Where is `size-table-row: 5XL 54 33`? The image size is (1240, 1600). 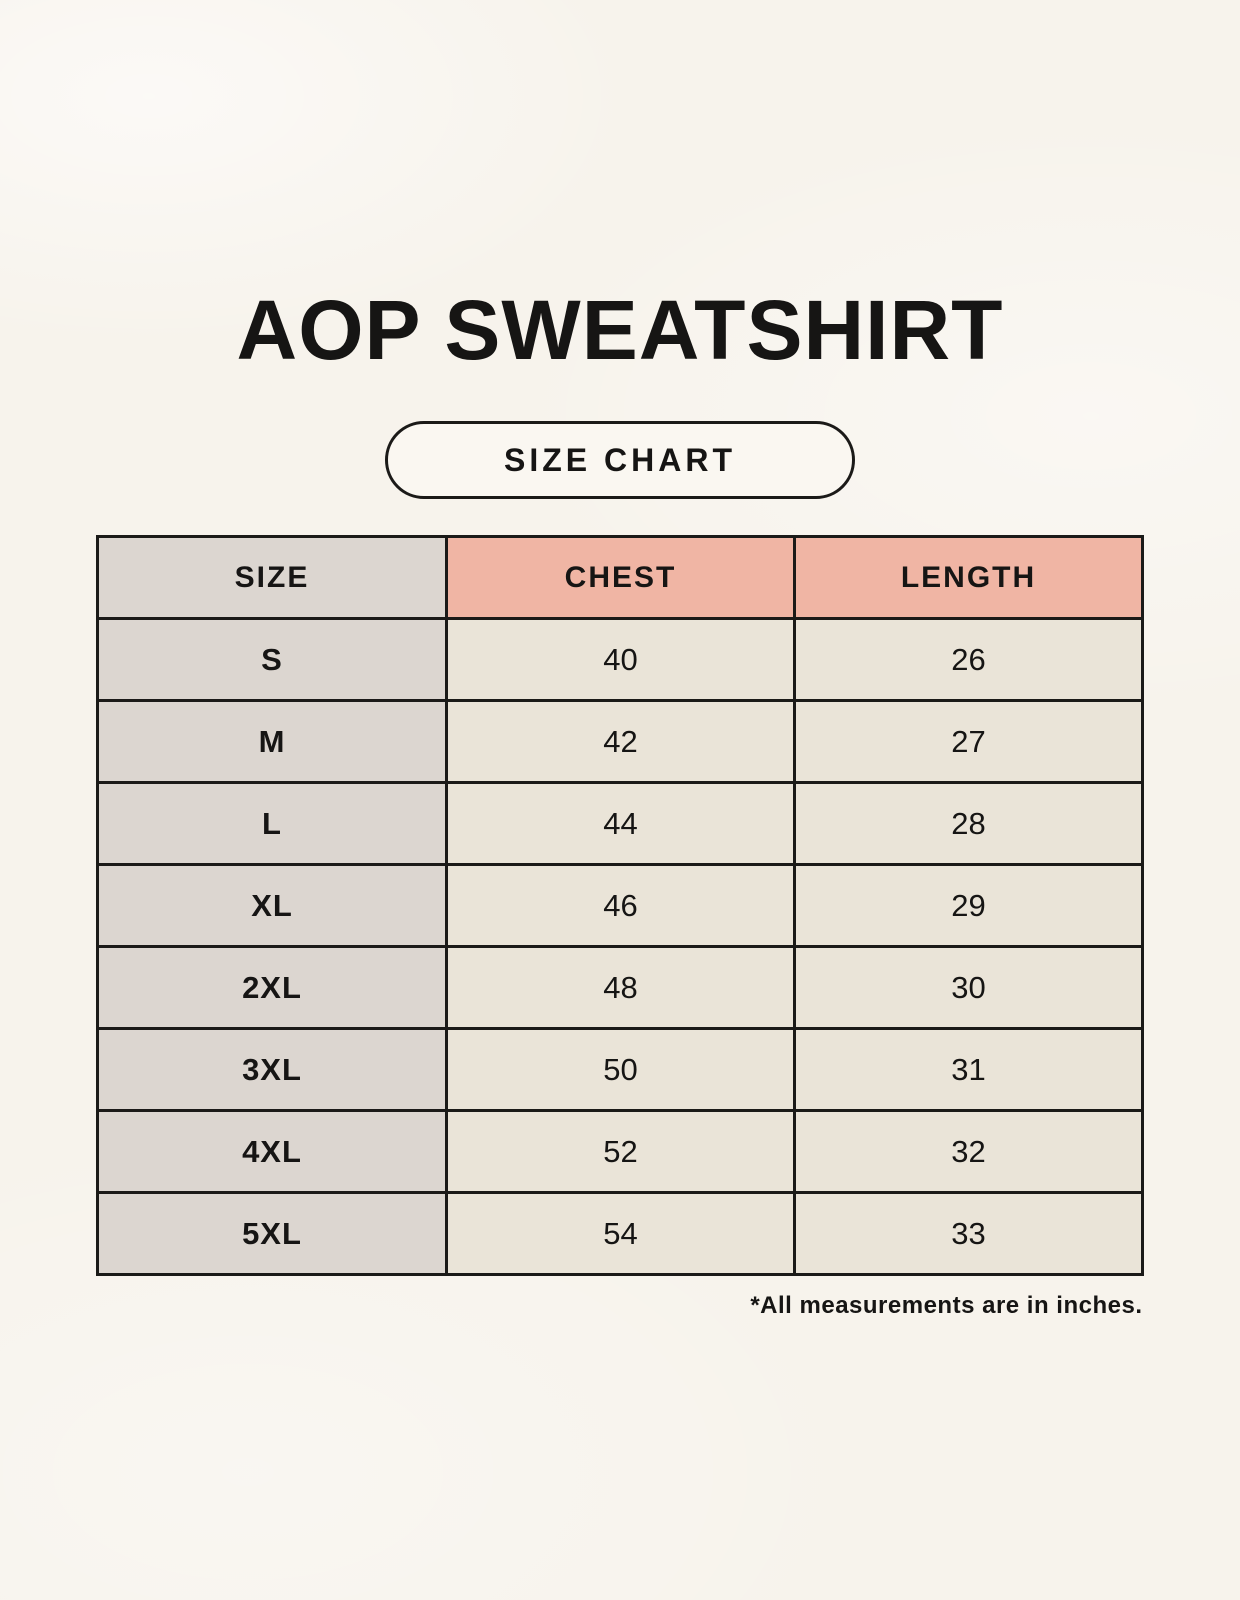
size-table-row: 5XL 54 33 is located at coordinates (620, 1233).